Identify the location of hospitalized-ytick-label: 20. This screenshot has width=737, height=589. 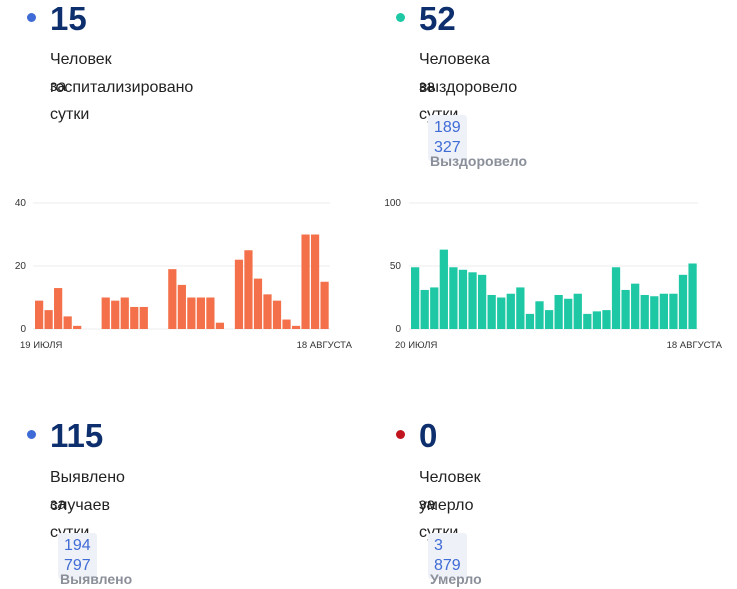
(21, 266).